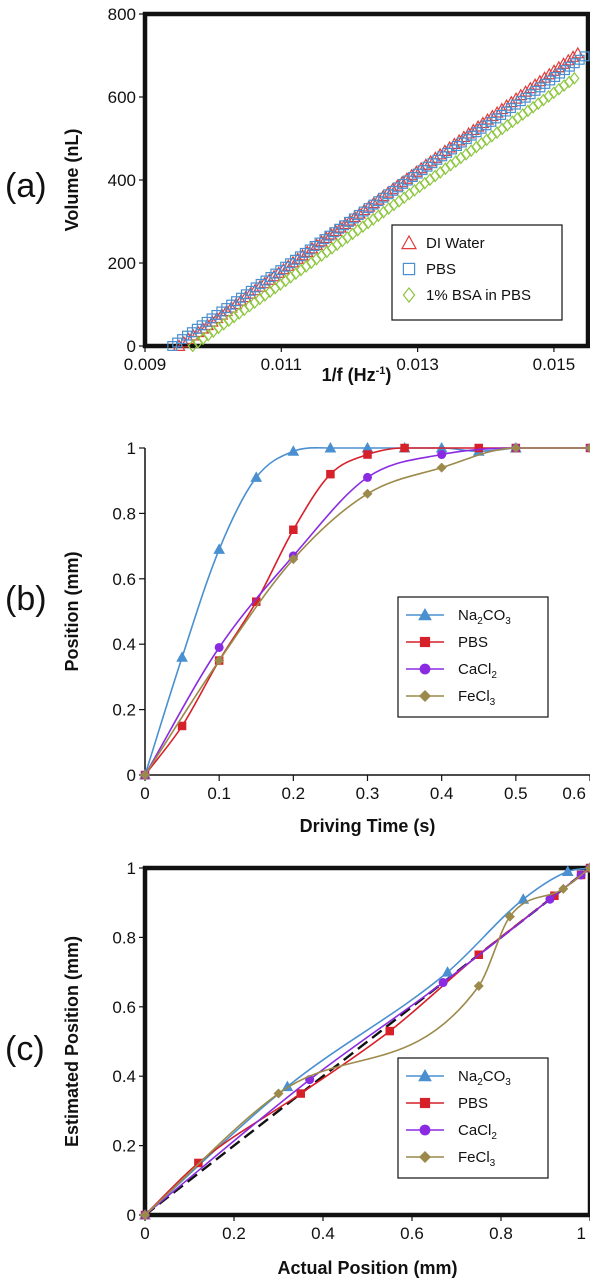 This screenshot has height=1283, width=590. I want to click on y-axis-label: Estimated Position (mm), so click(72, 1041).